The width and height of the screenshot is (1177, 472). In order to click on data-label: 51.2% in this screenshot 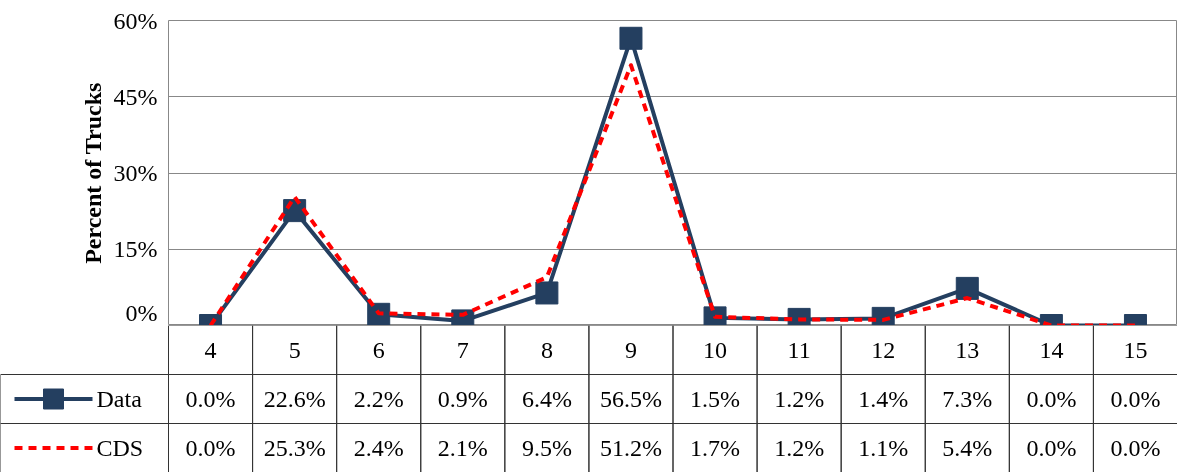, I will do `click(630, 448)`.